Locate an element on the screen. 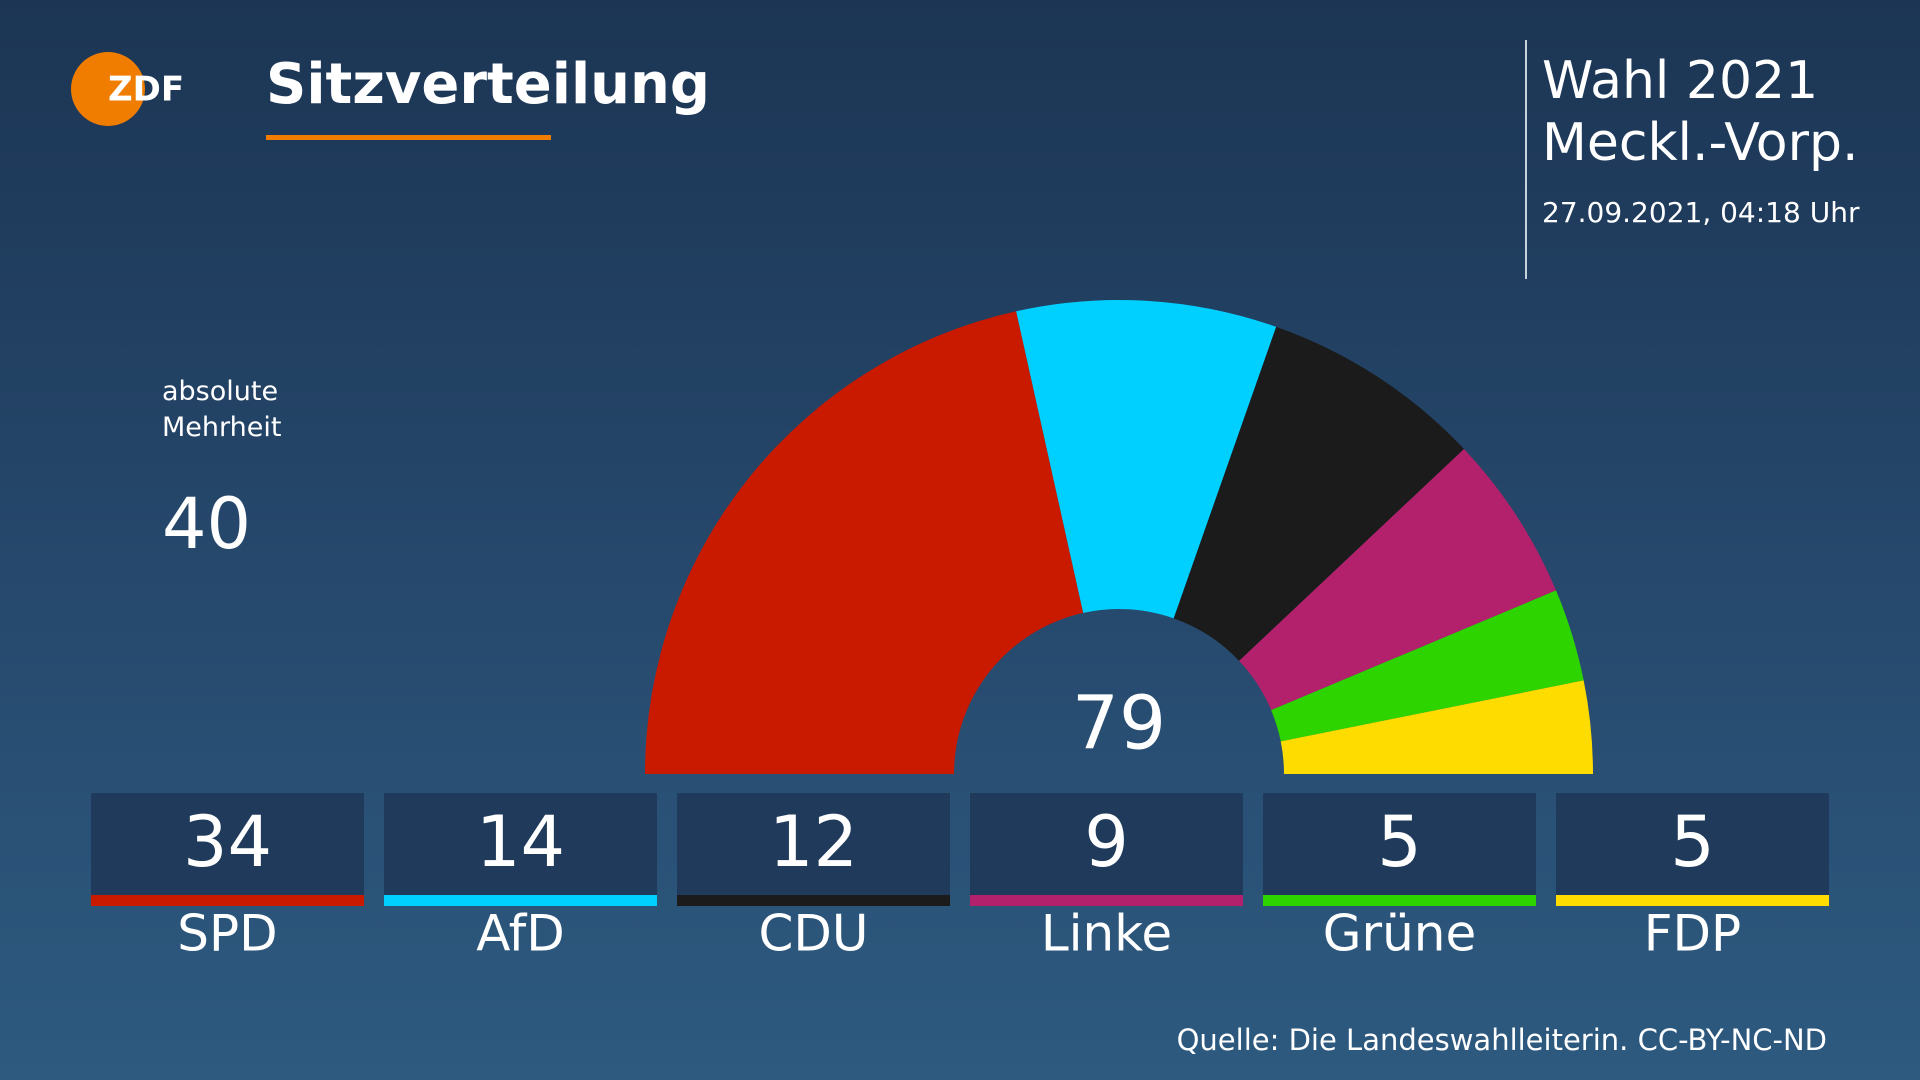 The height and width of the screenshot is (1080, 1920). party-name: Grüne is located at coordinates (1399, 934).